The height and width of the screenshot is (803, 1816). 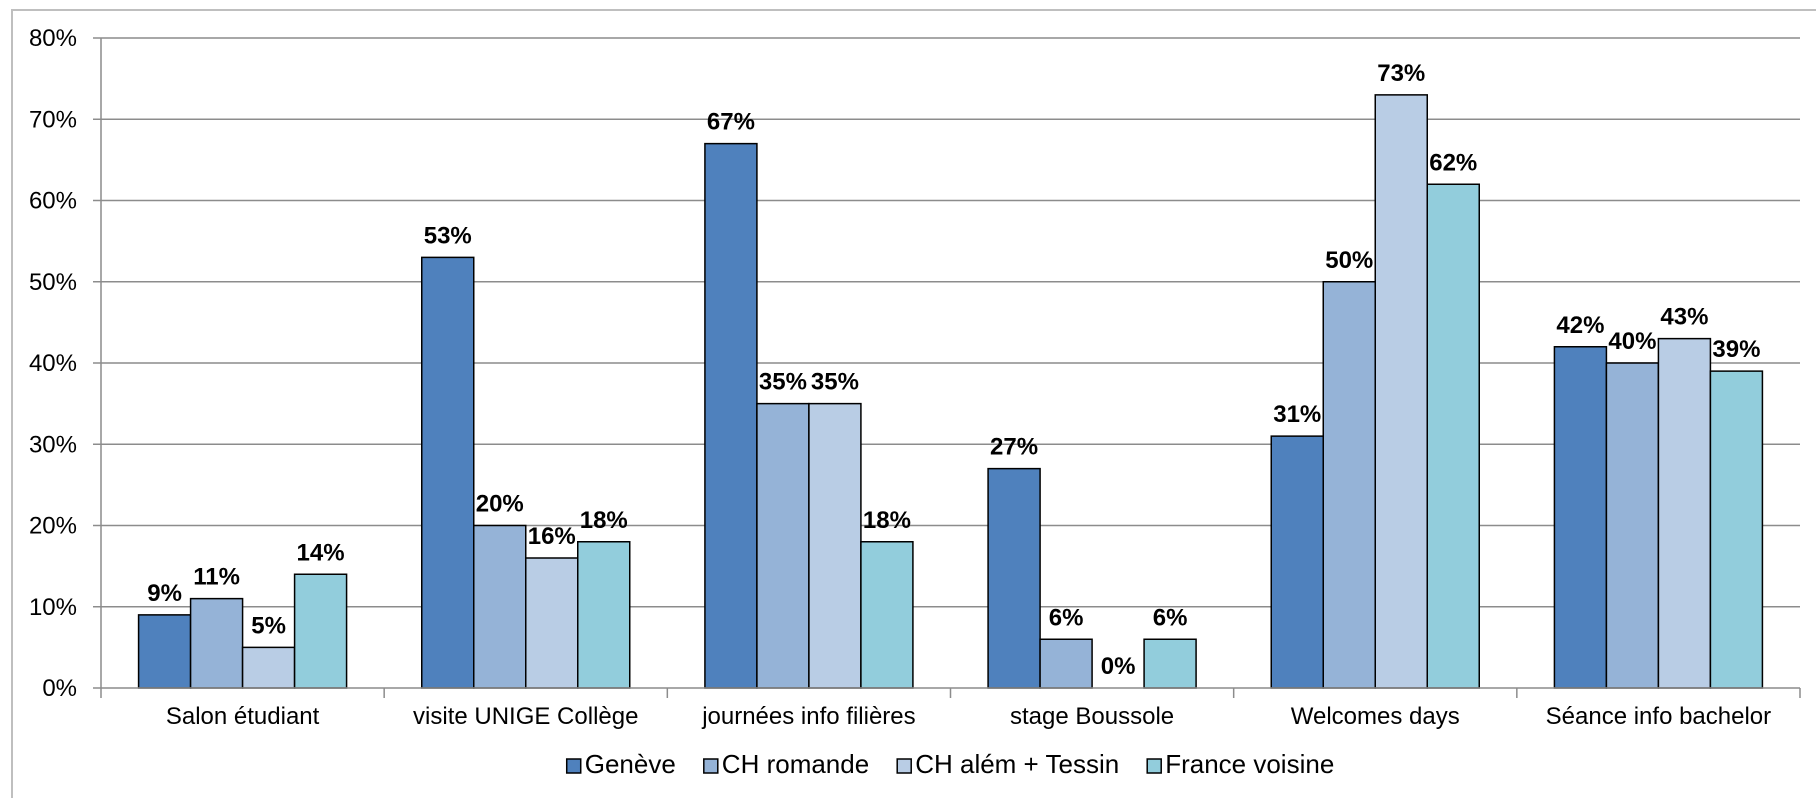 What do you see at coordinates (1580, 325) in the screenshot?
I see `data-label: 42%` at bounding box center [1580, 325].